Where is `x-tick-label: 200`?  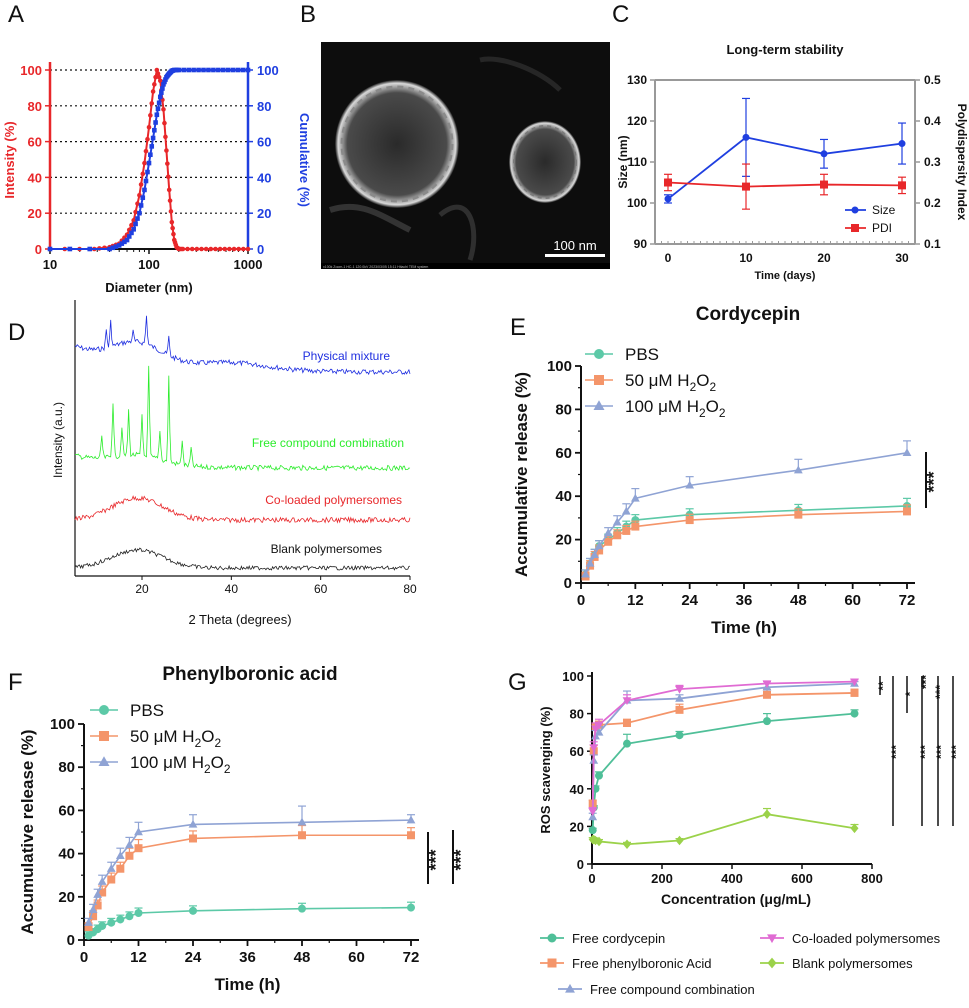 x-tick-label: 200 is located at coordinates (662, 878).